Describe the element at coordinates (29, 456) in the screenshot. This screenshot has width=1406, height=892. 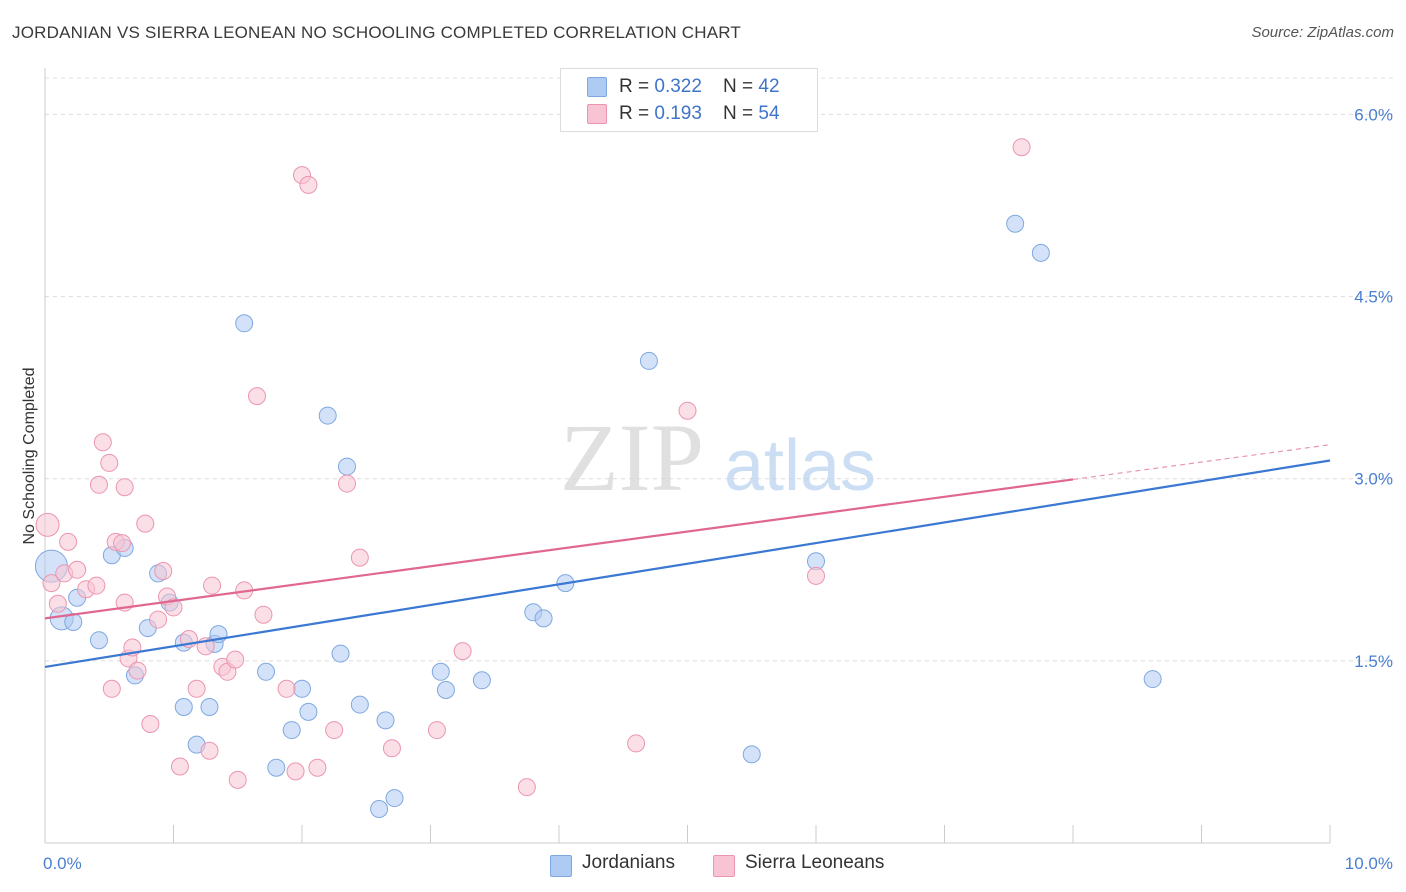
I see `y-axis-label: No Schooling Completed` at that location.